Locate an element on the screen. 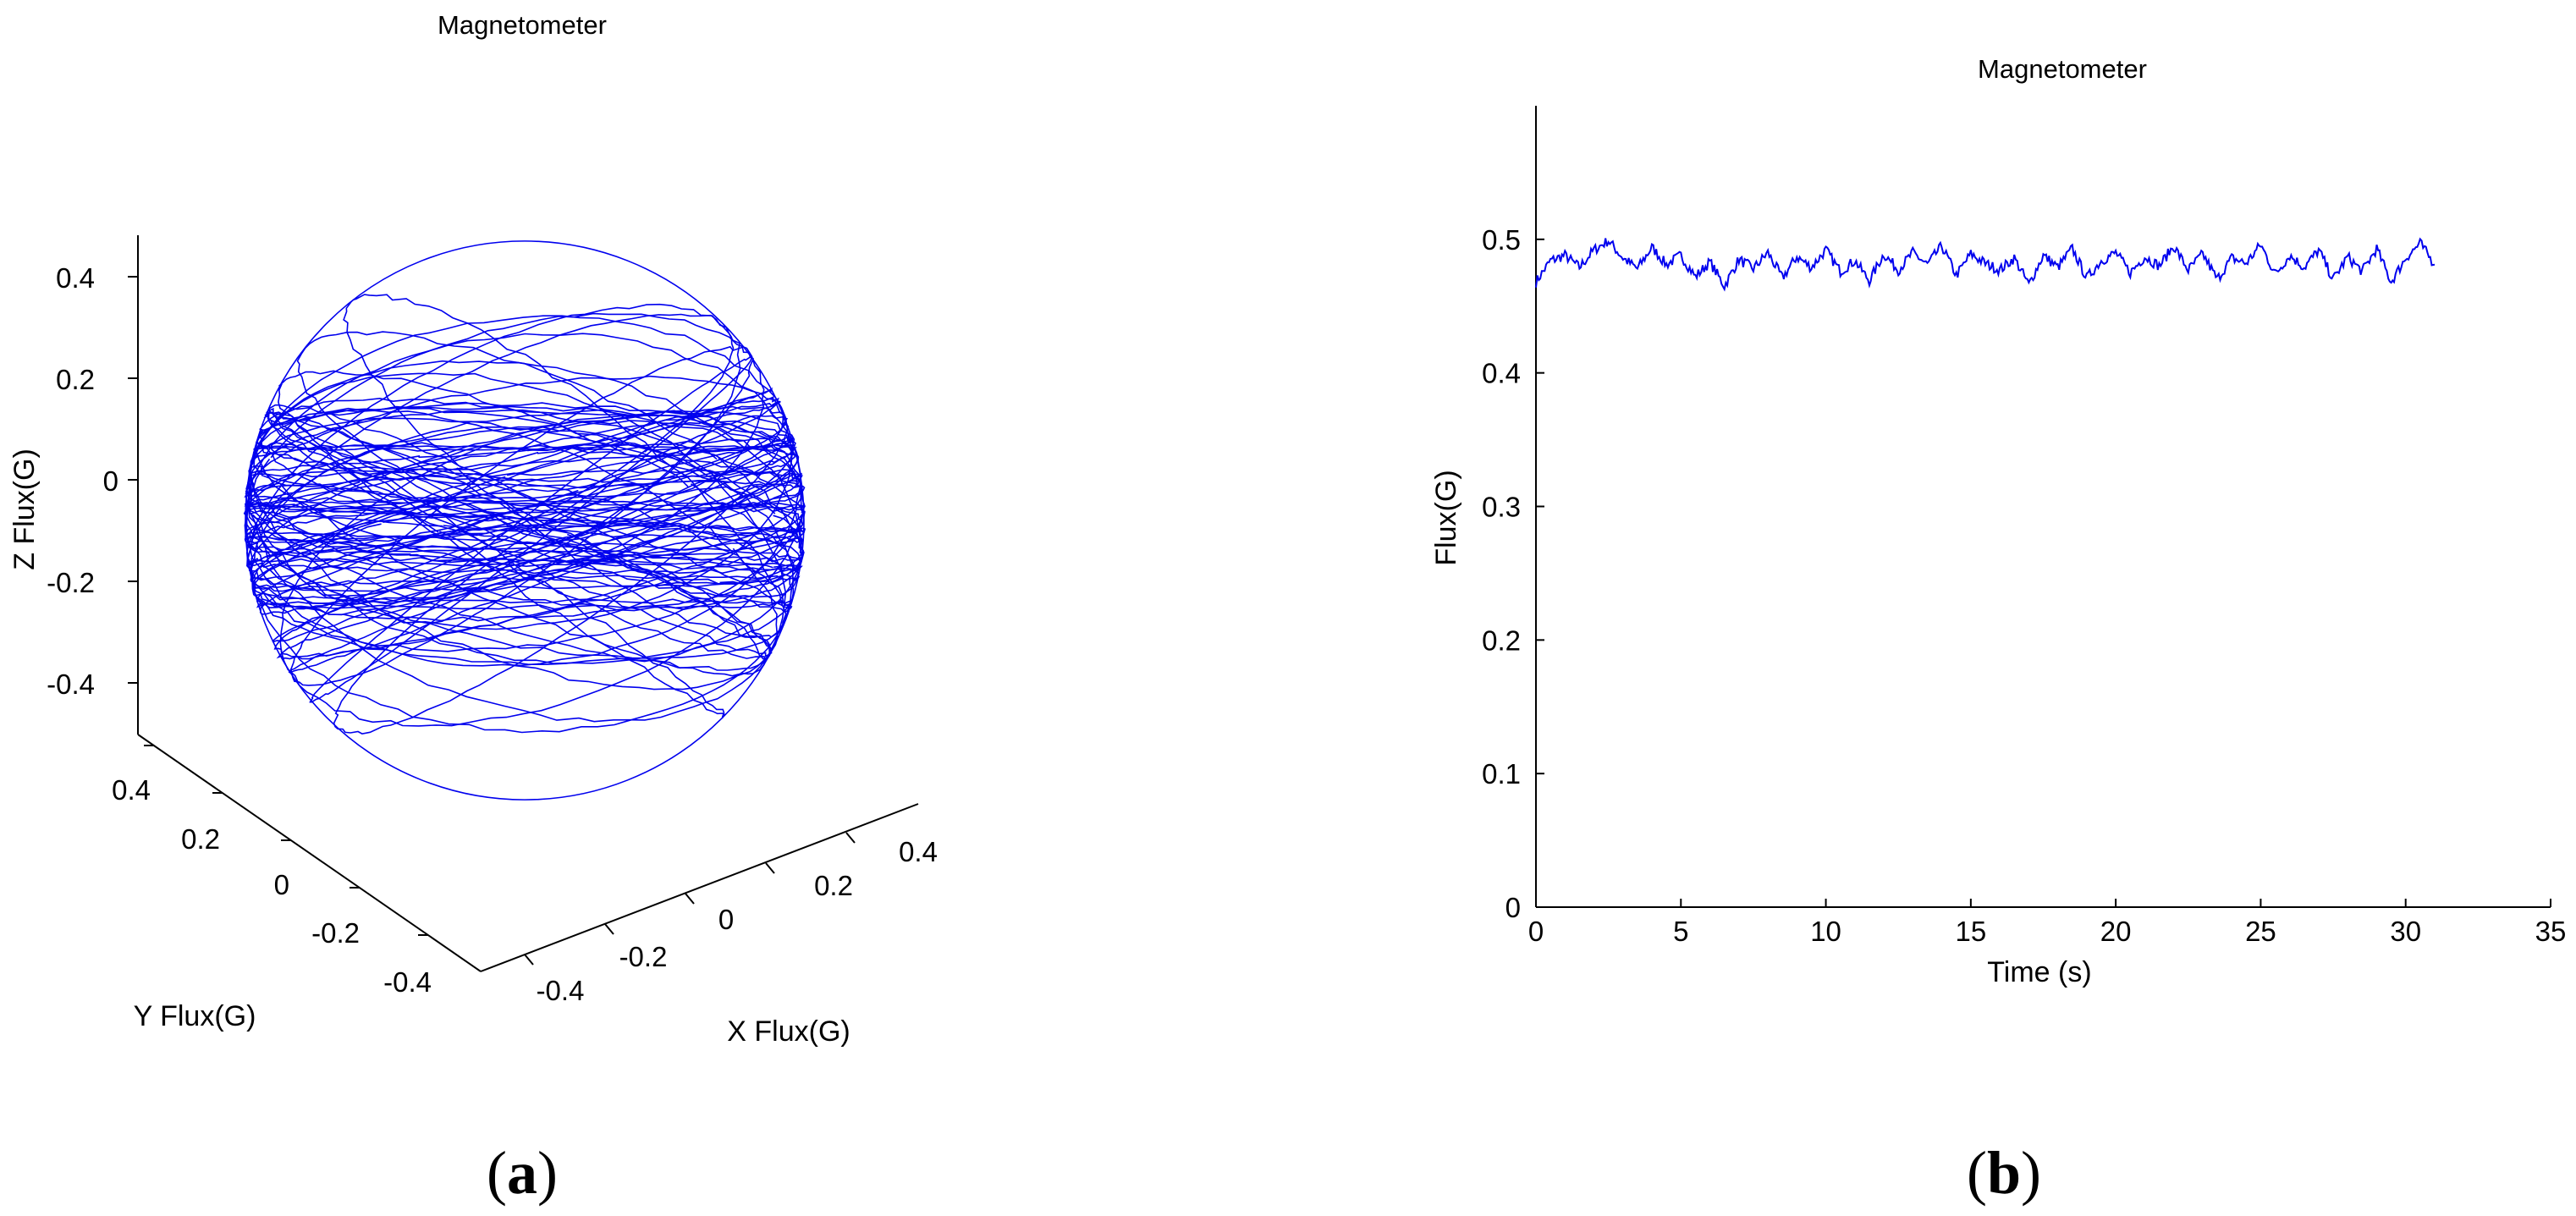 This screenshot has width=2576, height=1216. x-axis-line is located at coordinates (699, 888).